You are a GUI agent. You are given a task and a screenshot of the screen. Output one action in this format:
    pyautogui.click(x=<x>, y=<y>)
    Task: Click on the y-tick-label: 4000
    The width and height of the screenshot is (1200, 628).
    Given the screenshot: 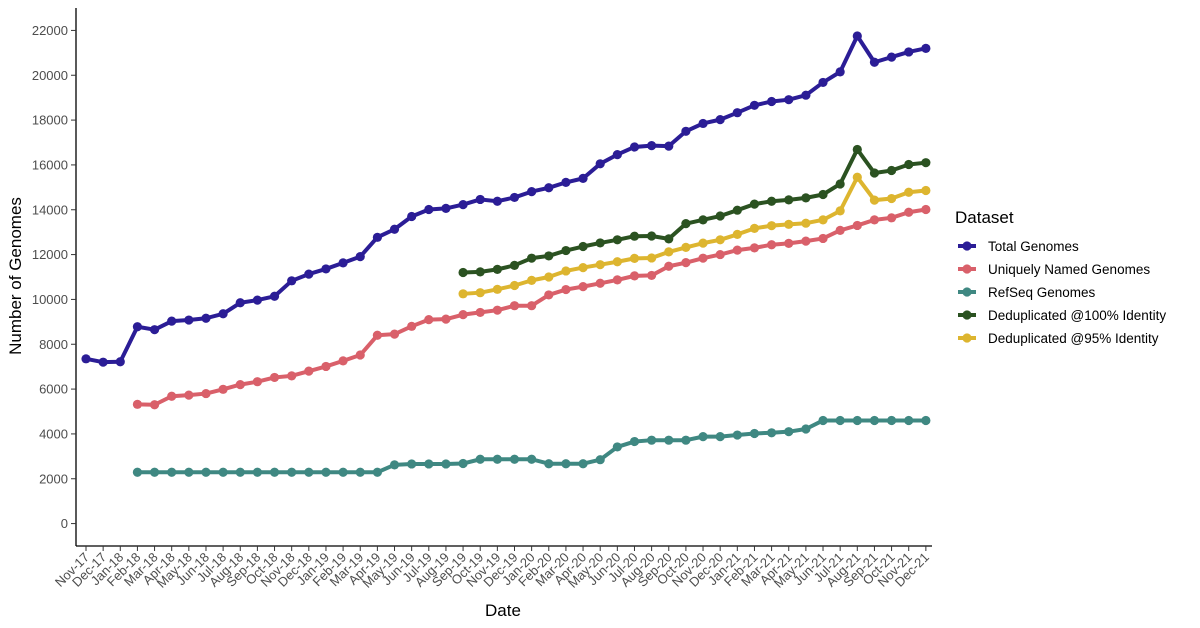 What is the action you would take?
    pyautogui.click(x=53, y=433)
    